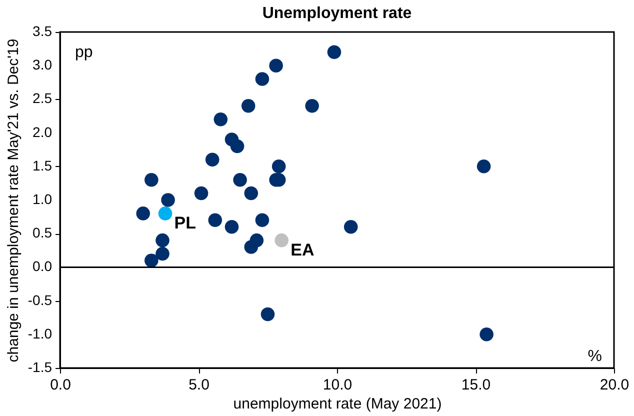  Describe the element at coordinates (337, 13) in the screenshot. I see `chart-title: Unemployment rate` at that location.